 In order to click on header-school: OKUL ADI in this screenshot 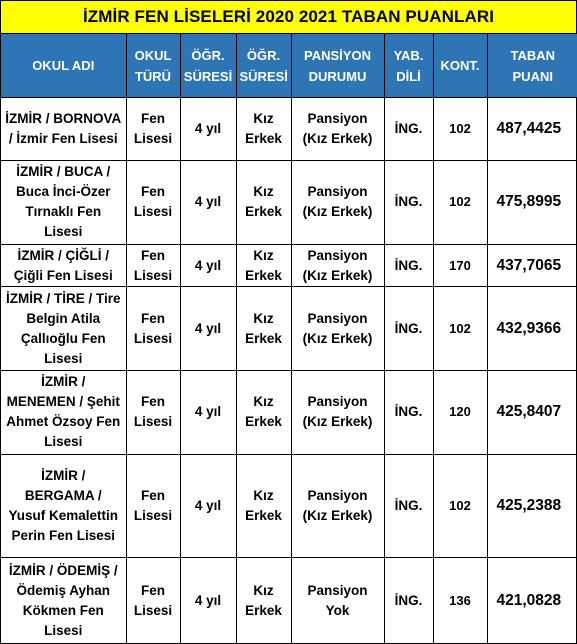, I will do `click(64, 66)`.